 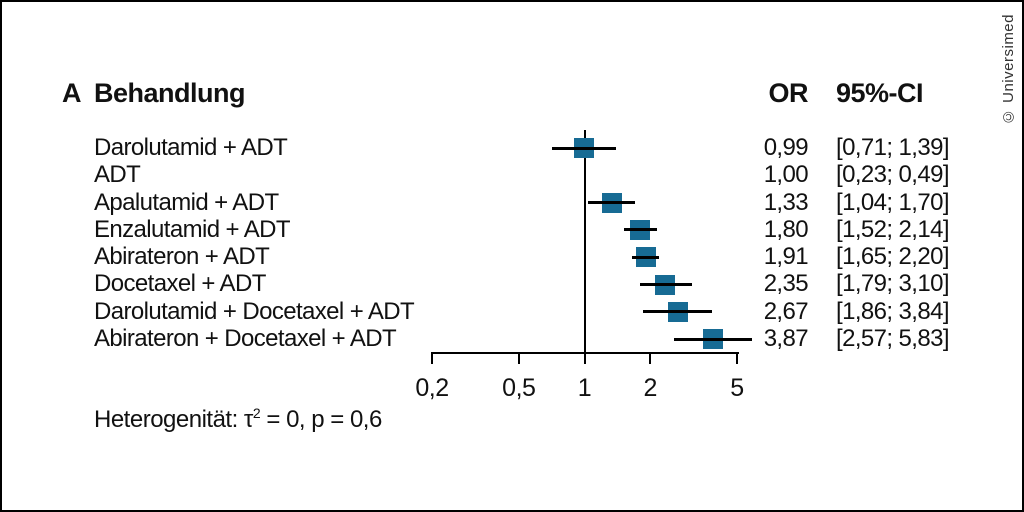 I want to click on x-axis-line, so click(x=585, y=353).